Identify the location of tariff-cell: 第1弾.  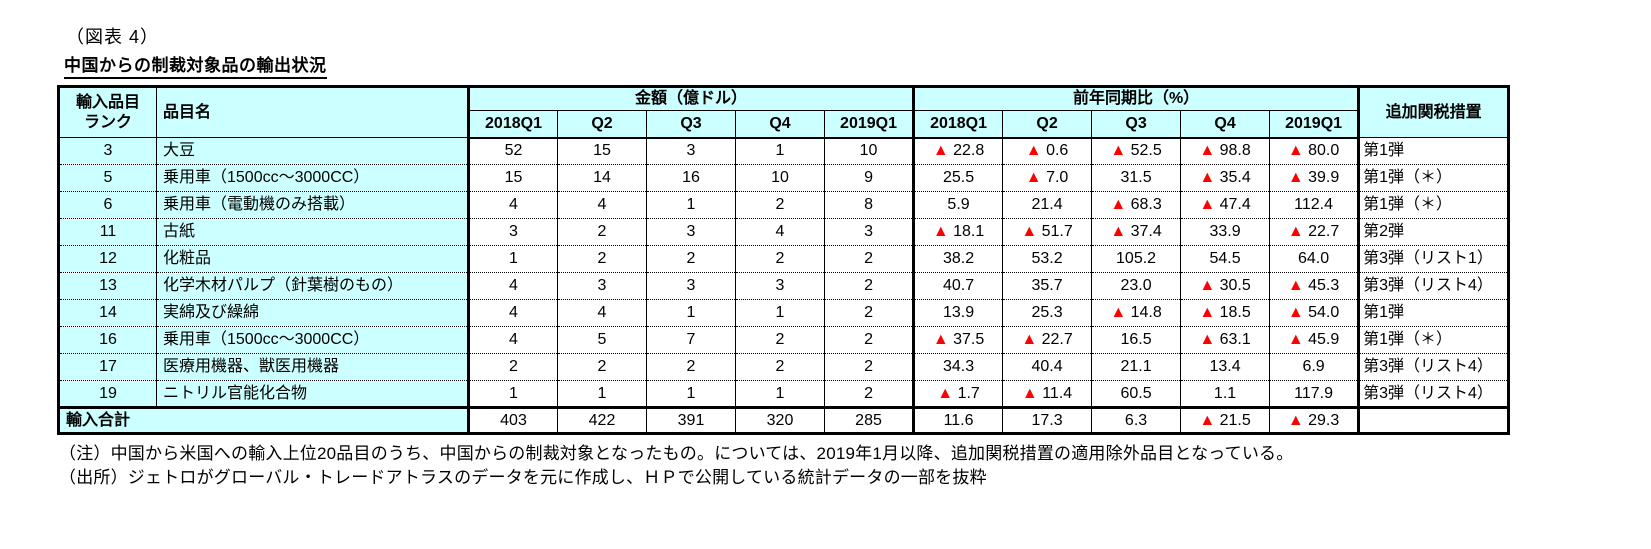
(1433, 151).